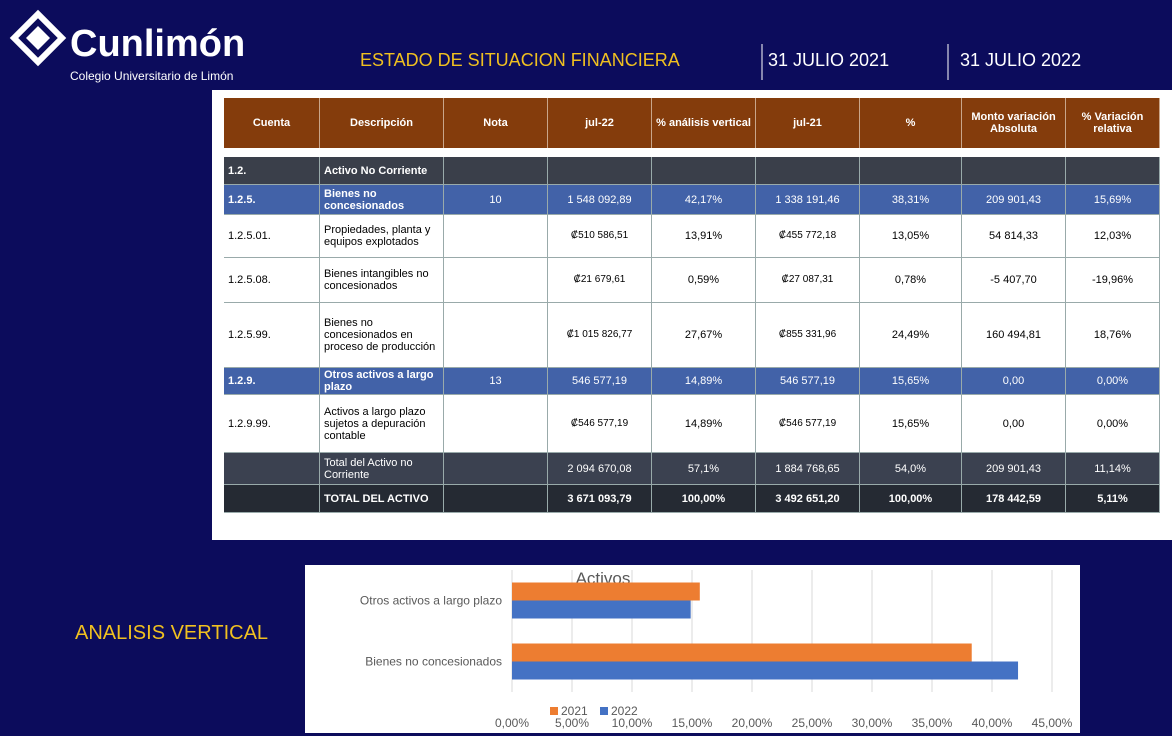  I want to click on table-cell: ₡1 015 826,77, so click(600, 335).